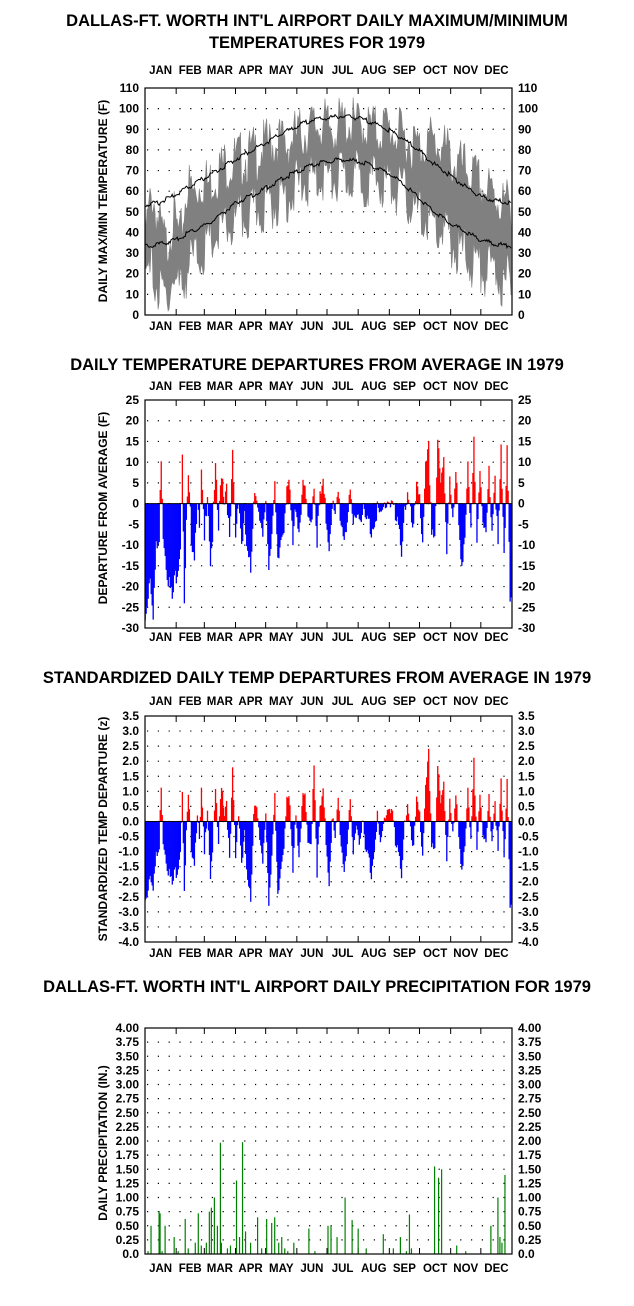  What do you see at coordinates (435, 71) in the screenshot?
I see `month-label-top: OCT` at bounding box center [435, 71].